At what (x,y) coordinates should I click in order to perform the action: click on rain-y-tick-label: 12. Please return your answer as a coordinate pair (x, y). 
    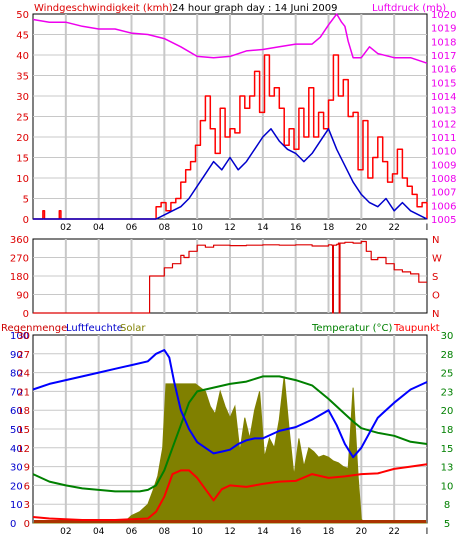
    Looking at the image, I should click on (23, 449).